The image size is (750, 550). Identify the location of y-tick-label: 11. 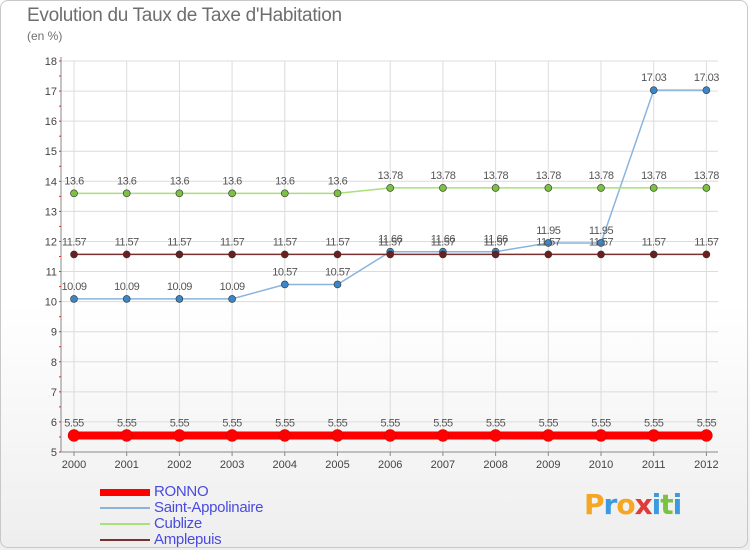
(51, 273).